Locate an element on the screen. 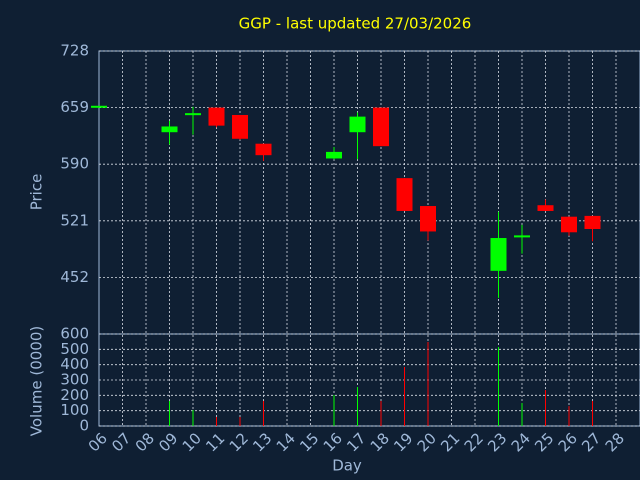  x-tick-label: 15 is located at coordinates (309, 442).